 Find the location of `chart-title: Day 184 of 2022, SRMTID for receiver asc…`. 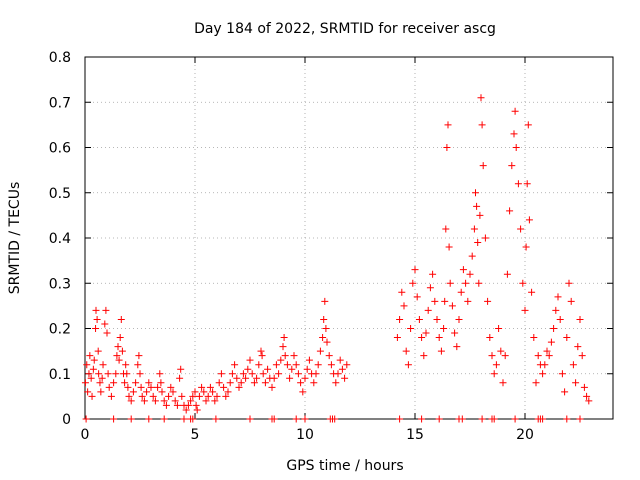

chart-title: Day 184 of 2022, SRMTID for receiver asc… is located at coordinates (345, 29).